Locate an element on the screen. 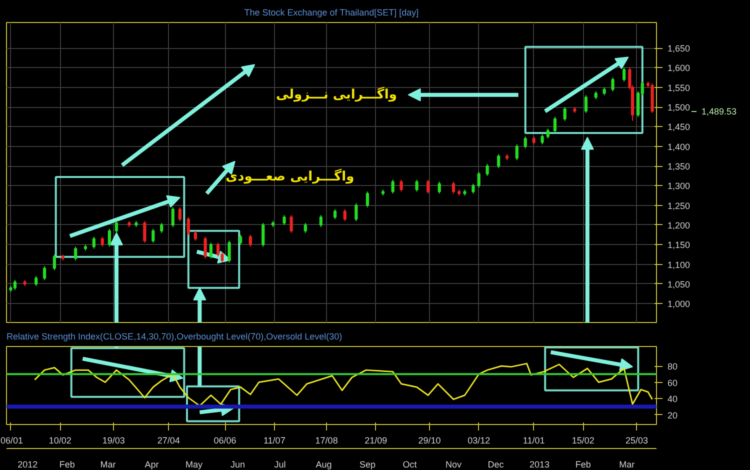 The width and height of the screenshot is (750, 470). y-tick-label: 1,200 is located at coordinates (679, 225).